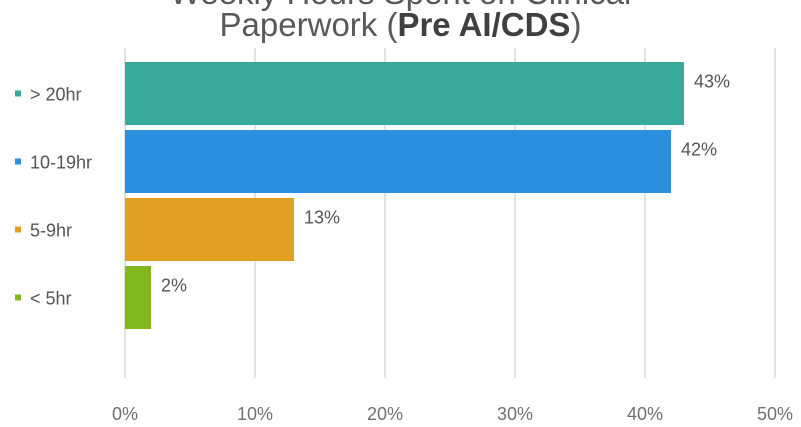 Image resolution: width=801 pixels, height=427 pixels. Describe the element at coordinates (51, 299) in the screenshot. I see `category-label-3: < 5hr` at that location.